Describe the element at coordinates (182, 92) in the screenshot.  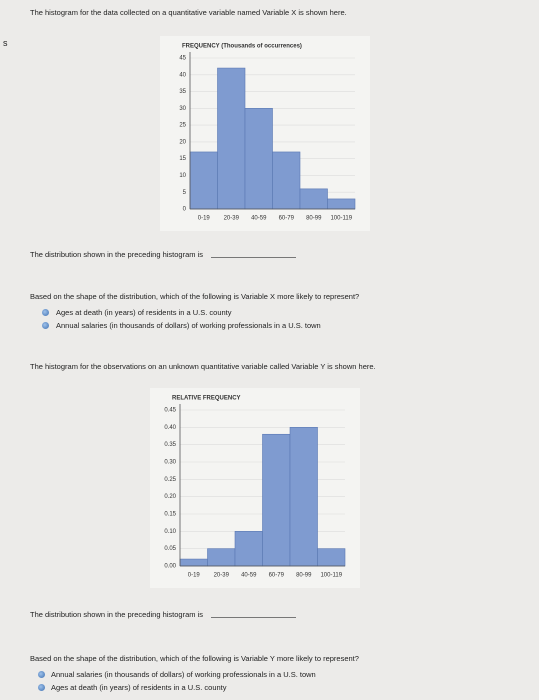
I see `y-tick-label: 35` at that location.